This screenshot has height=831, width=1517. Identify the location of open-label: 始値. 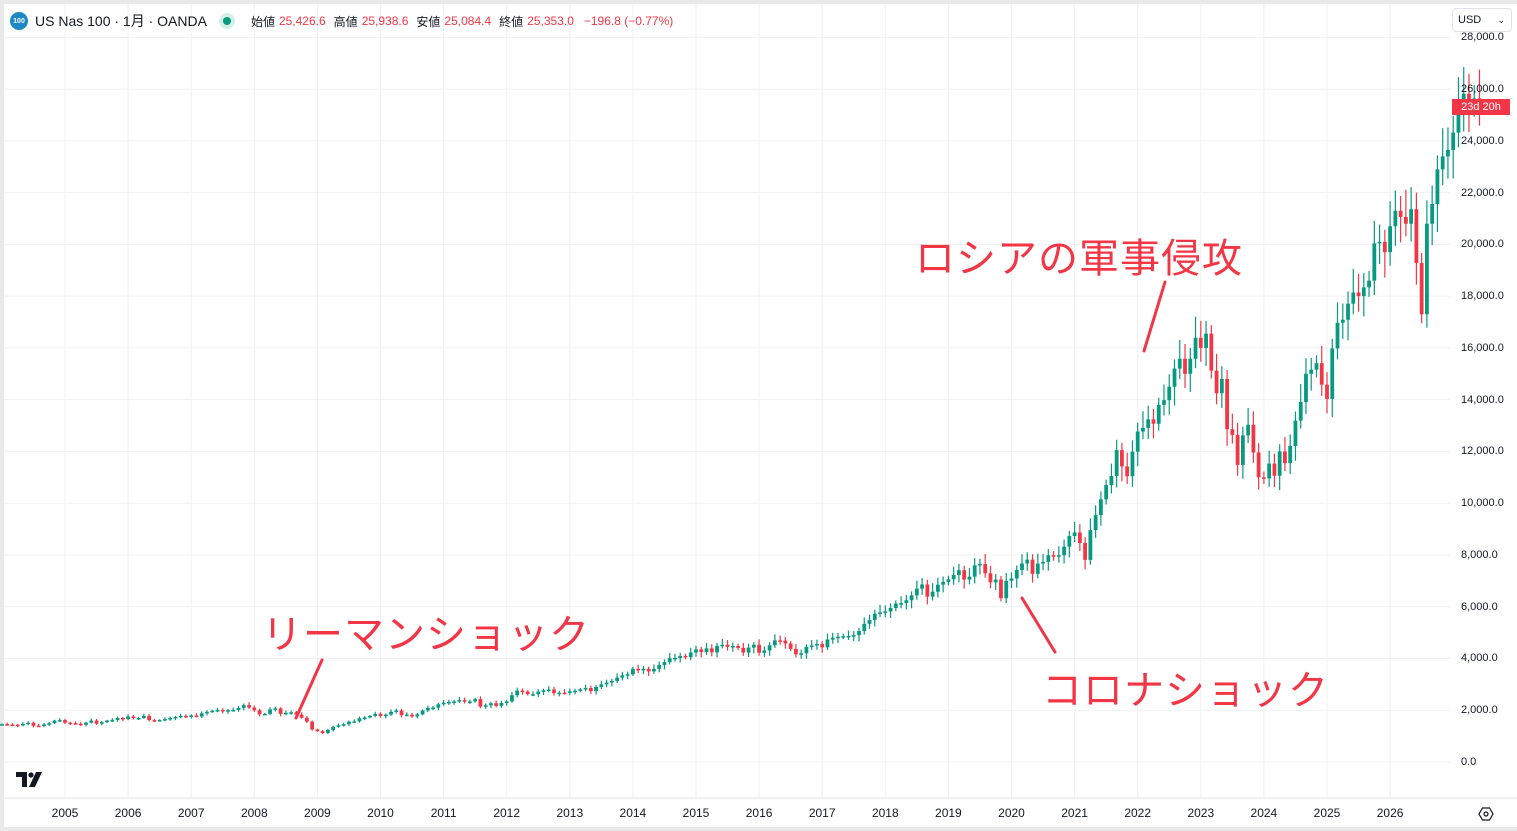
(262, 21).